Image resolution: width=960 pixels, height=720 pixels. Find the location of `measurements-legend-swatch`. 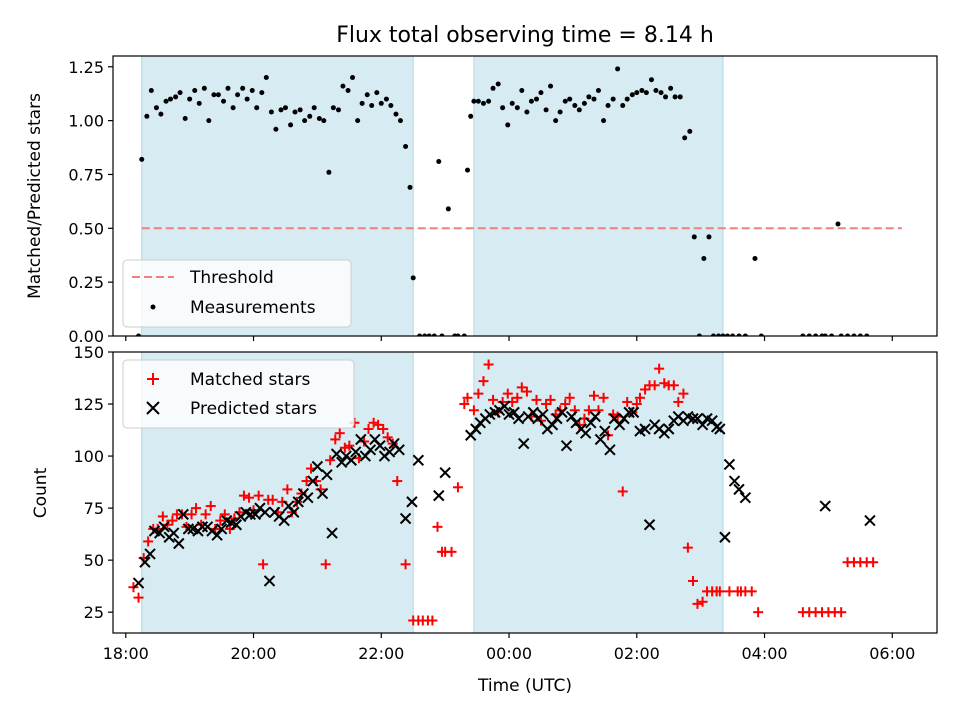

measurements-legend-swatch is located at coordinates (153, 307).